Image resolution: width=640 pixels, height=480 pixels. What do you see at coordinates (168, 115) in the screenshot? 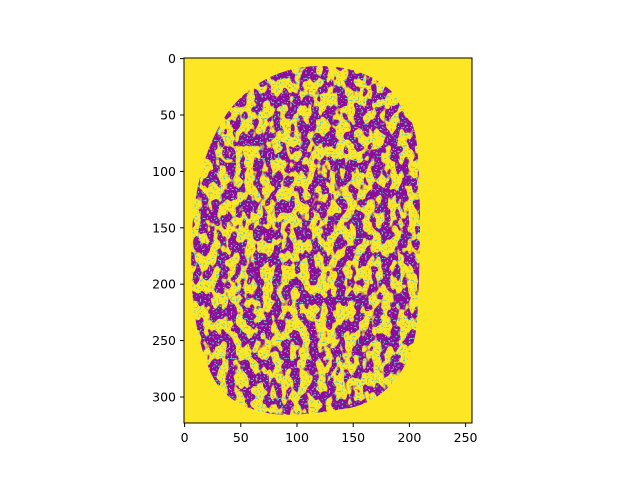
I see `y-tick-label: 50` at bounding box center [168, 115].